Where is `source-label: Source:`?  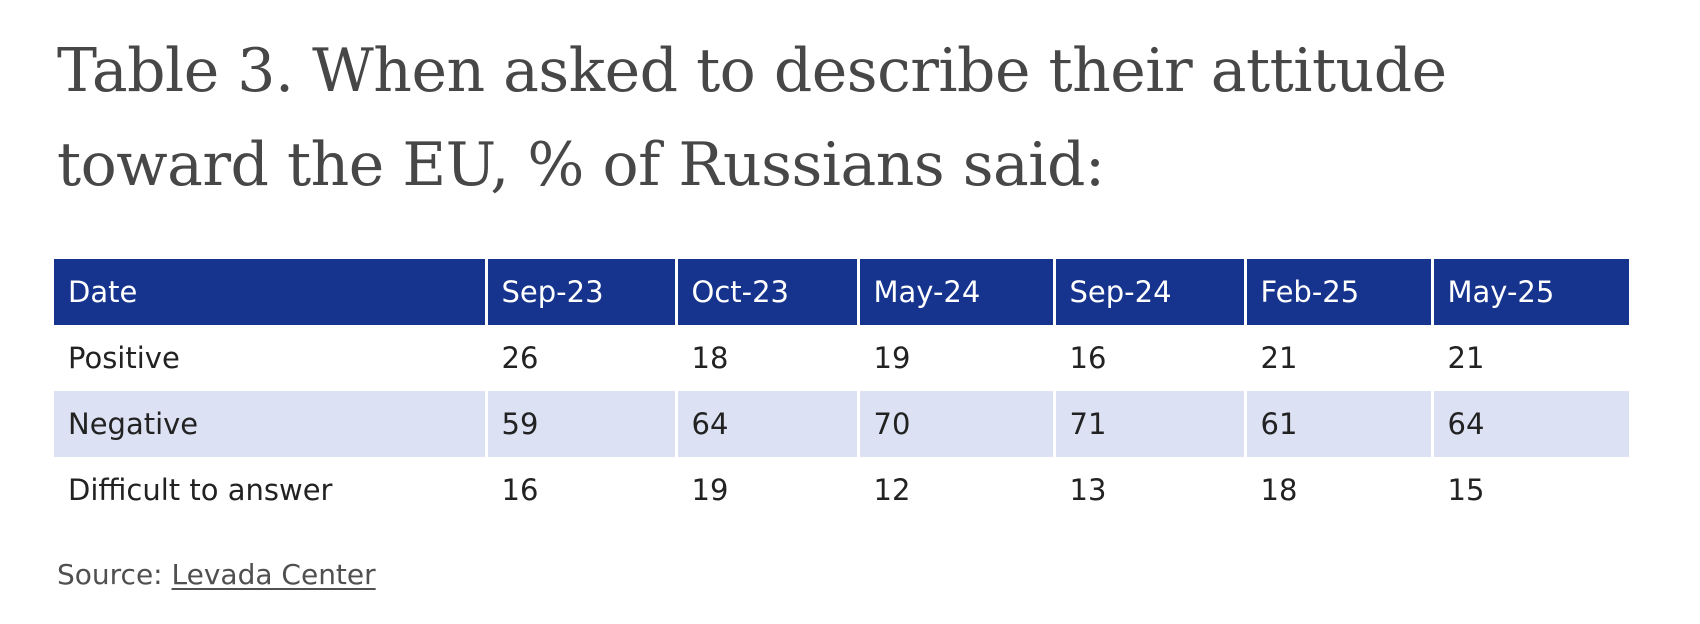 source-label: Source: is located at coordinates (114, 574).